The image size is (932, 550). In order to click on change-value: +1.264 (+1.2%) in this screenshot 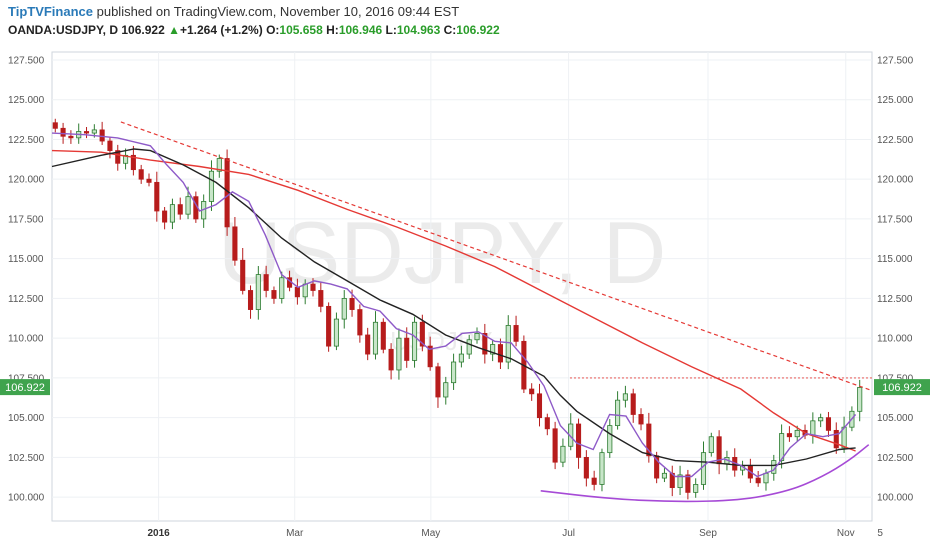, I will do `click(221, 30)`.